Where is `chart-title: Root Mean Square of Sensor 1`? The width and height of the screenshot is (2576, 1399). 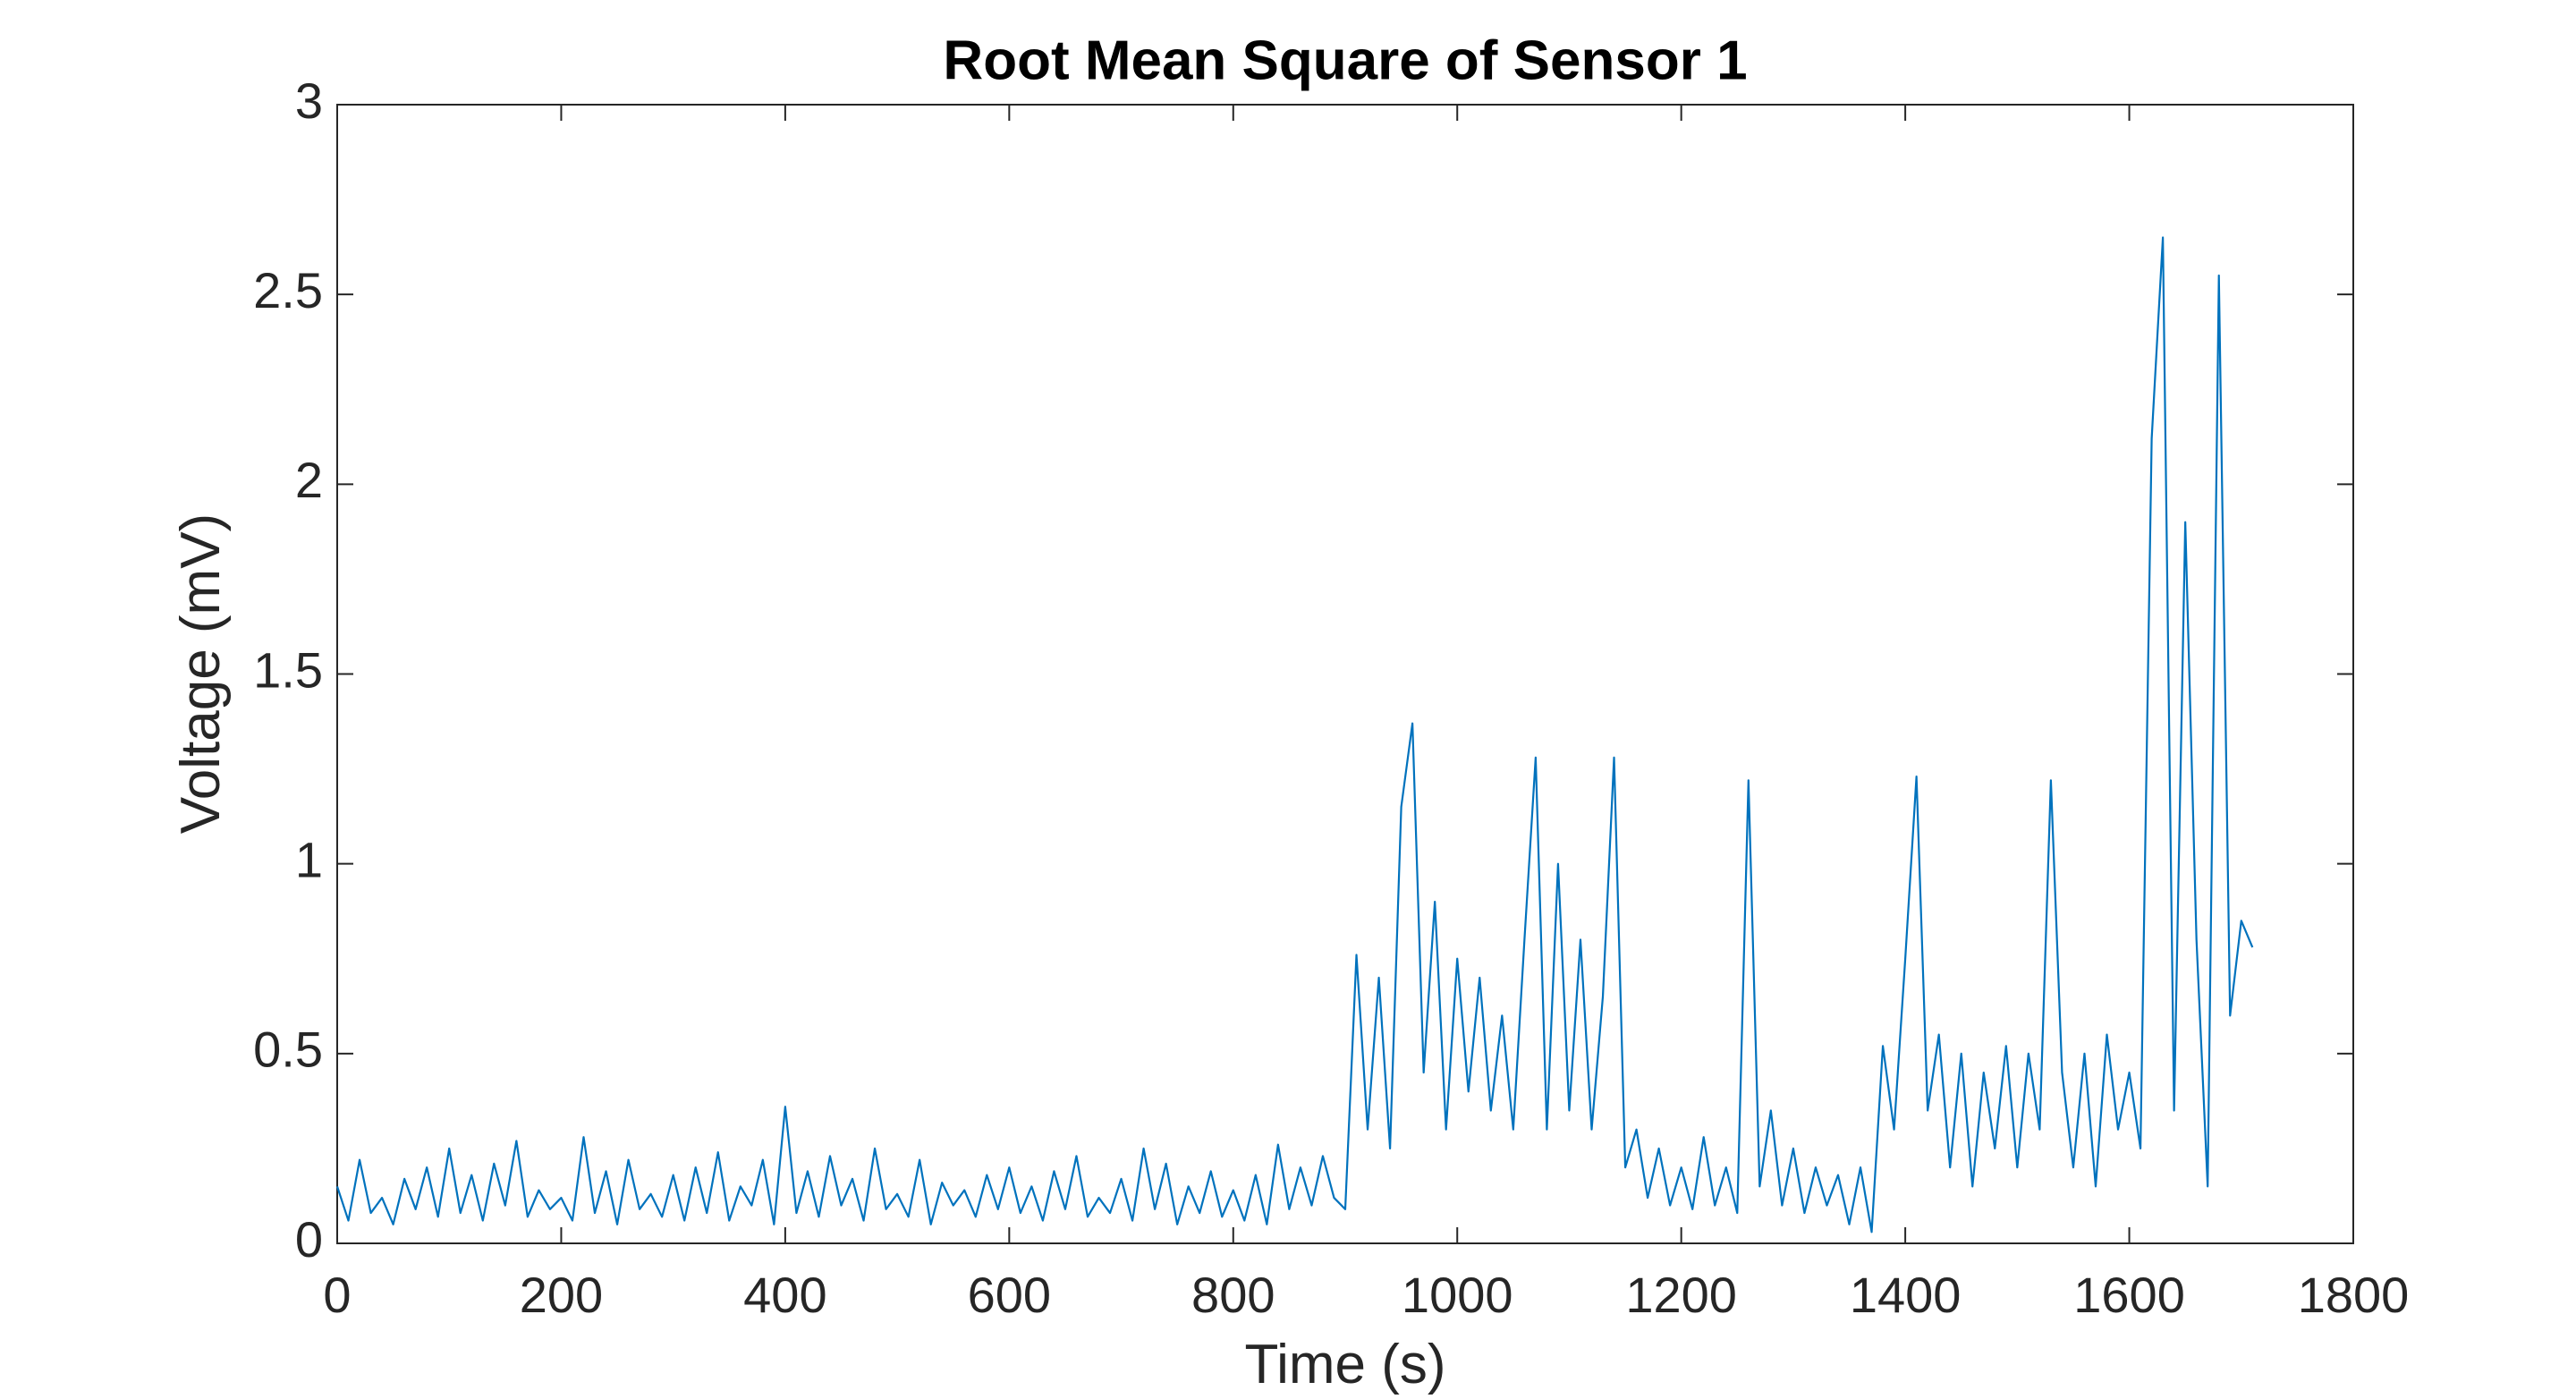
chart-title: Root Mean Square of Sensor 1 is located at coordinates (1345, 60).